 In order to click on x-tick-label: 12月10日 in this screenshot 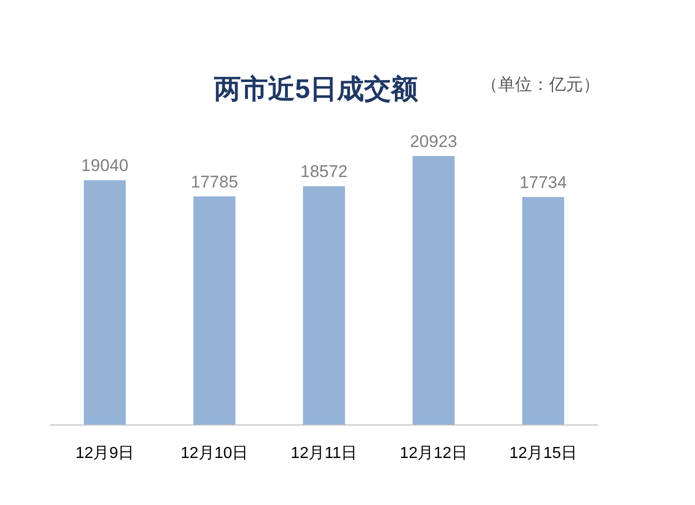, I will do `click(214, 453)`.